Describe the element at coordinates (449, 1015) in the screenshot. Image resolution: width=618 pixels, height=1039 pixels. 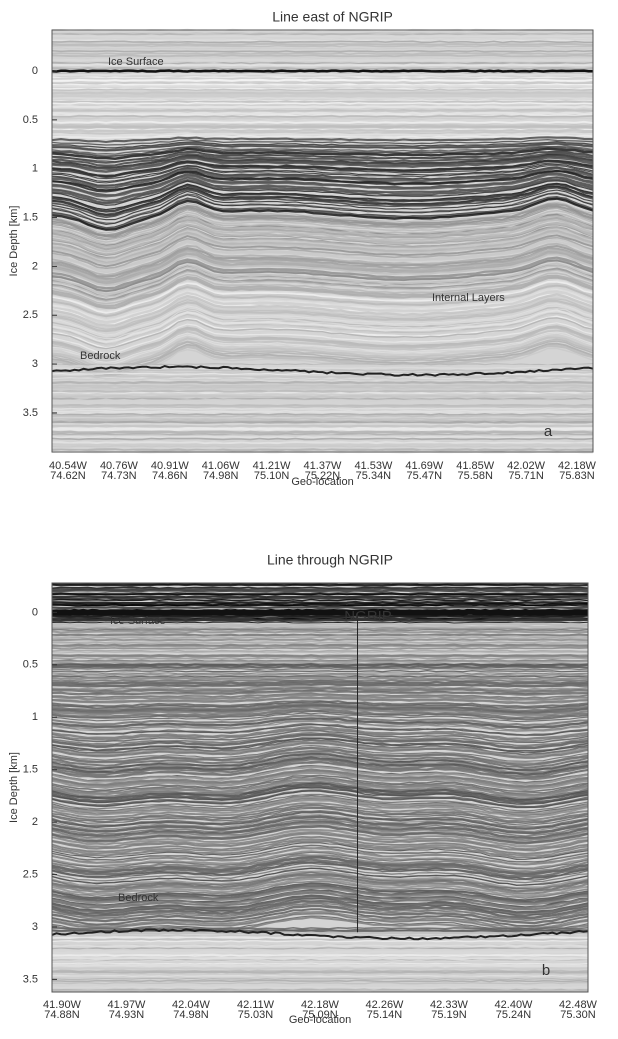
I see `x-tick-label: 75.19N` at that location.